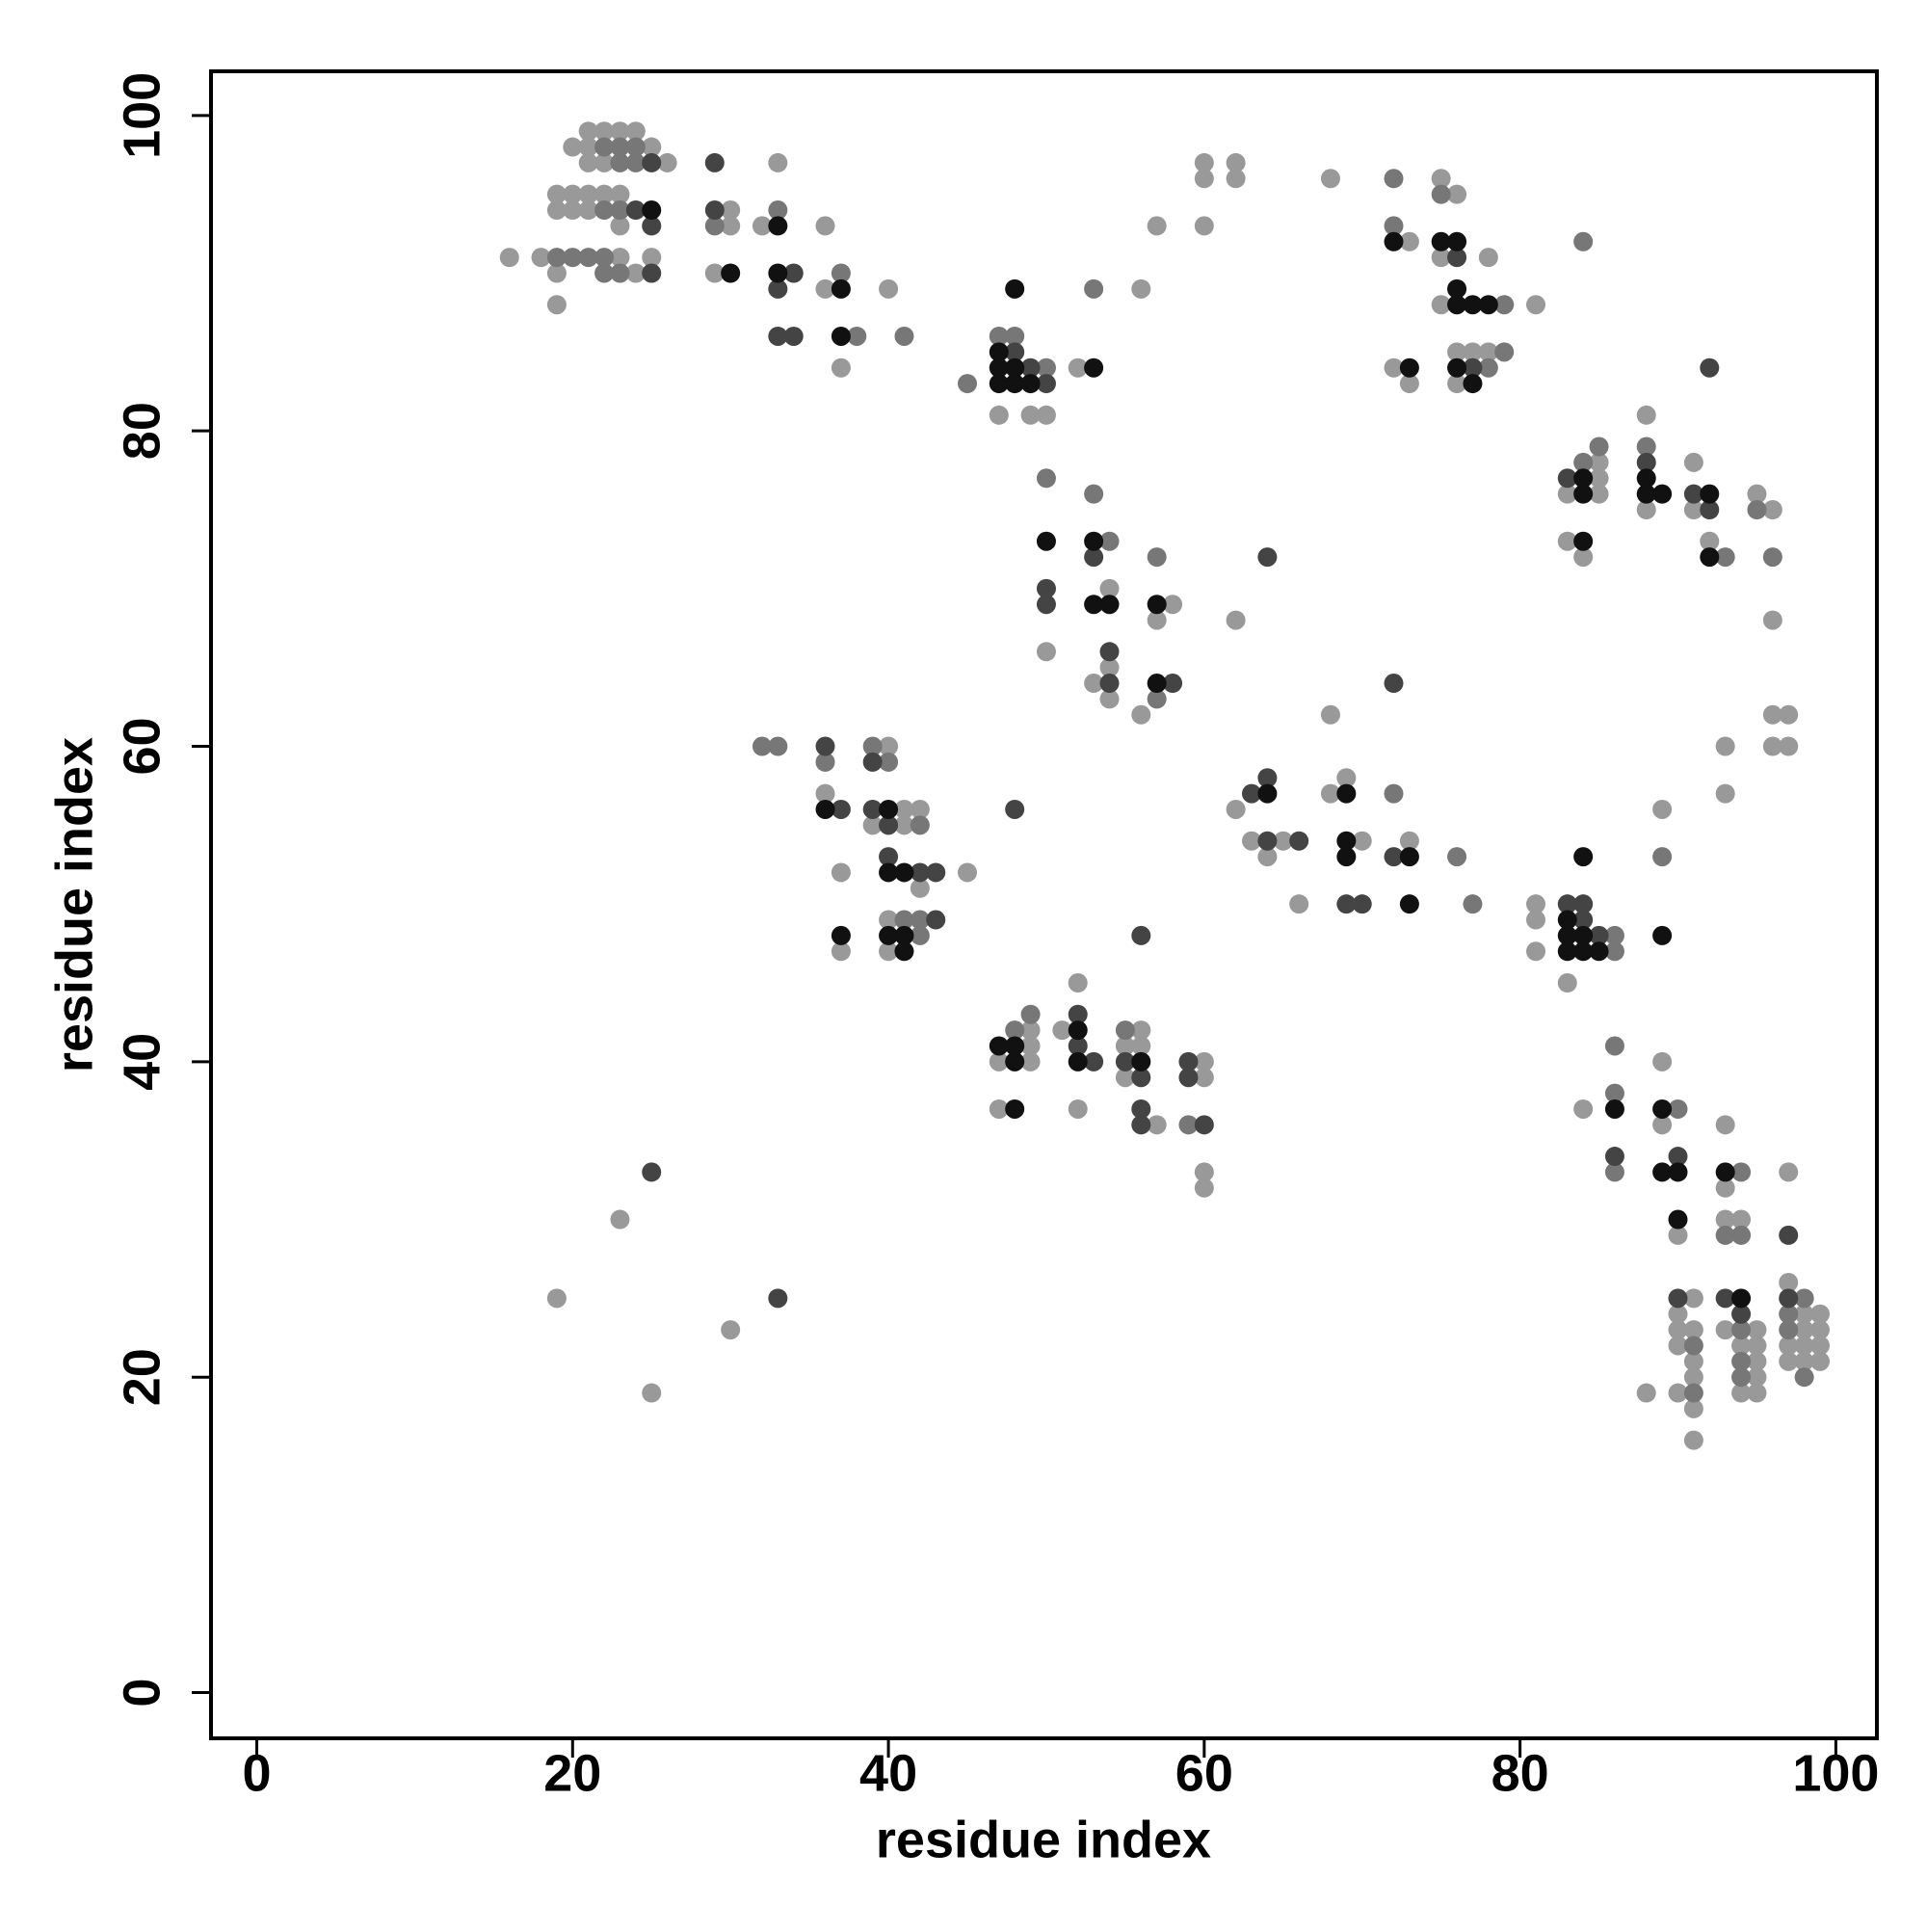 The image size is (1927, 1932). What do you see at coordinates (142, 1062) in the screenshot?
I see `y-tick-label: 40` at bounding box center [142, 1062].